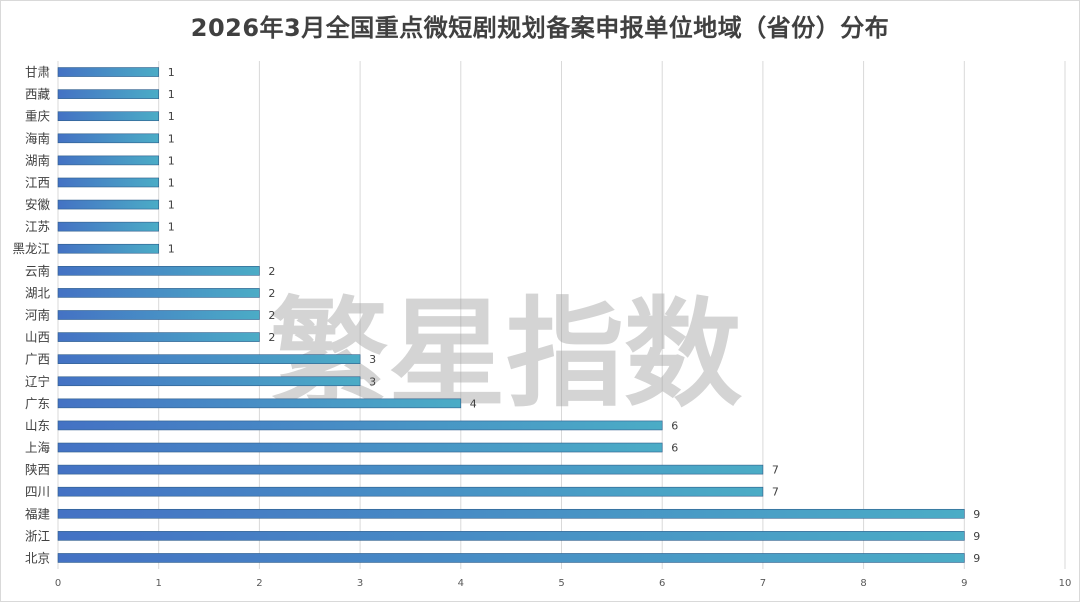 This screenshot has width=1080, height=602. Describe the element at coordinates (37, 72) in the screenshot. I see `category-label: 甘肃` at that location.